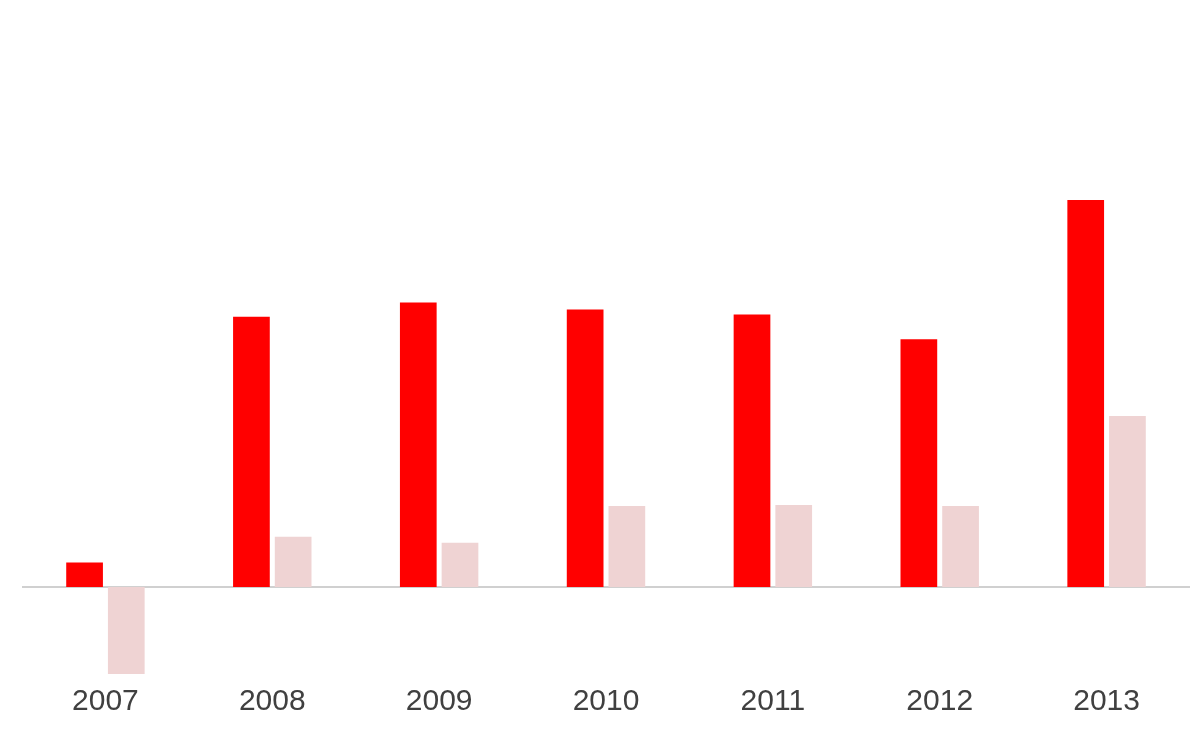  I want to click on x-tick-label: 2007, so click(105, 700).